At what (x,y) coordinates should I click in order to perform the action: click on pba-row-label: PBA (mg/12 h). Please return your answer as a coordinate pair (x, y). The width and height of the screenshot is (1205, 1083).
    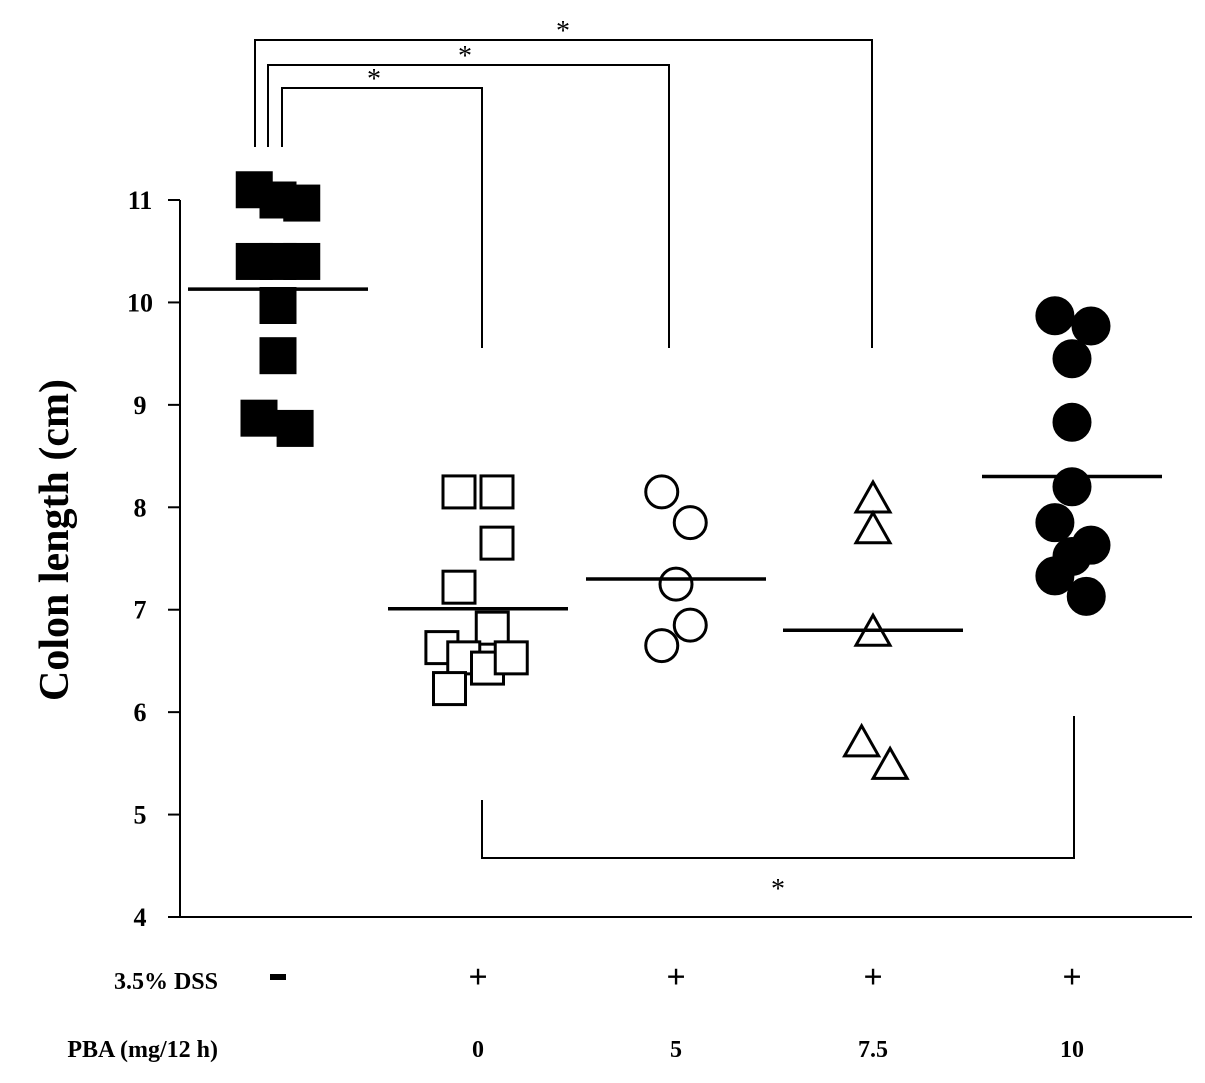
    Looking at the image, I should click on (142, 1050).